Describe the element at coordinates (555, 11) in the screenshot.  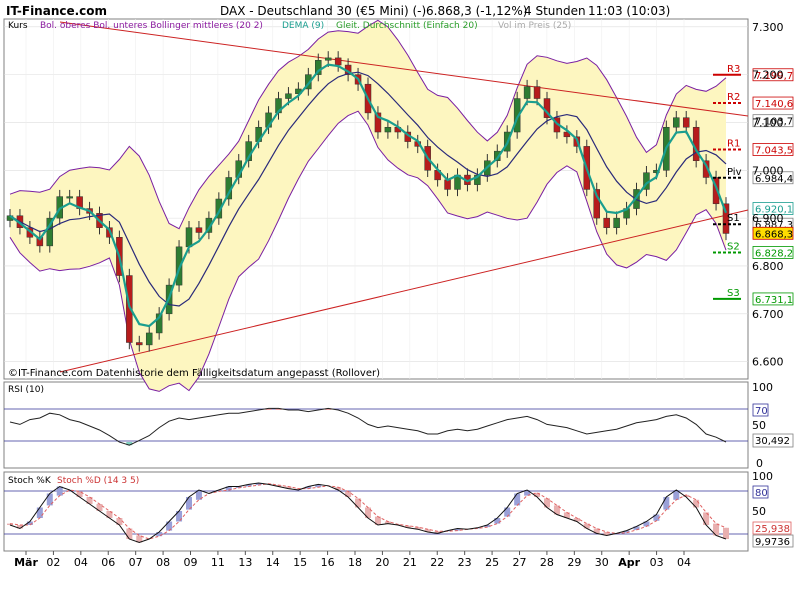
I see `timeframe: 4 Stunden` at that location.